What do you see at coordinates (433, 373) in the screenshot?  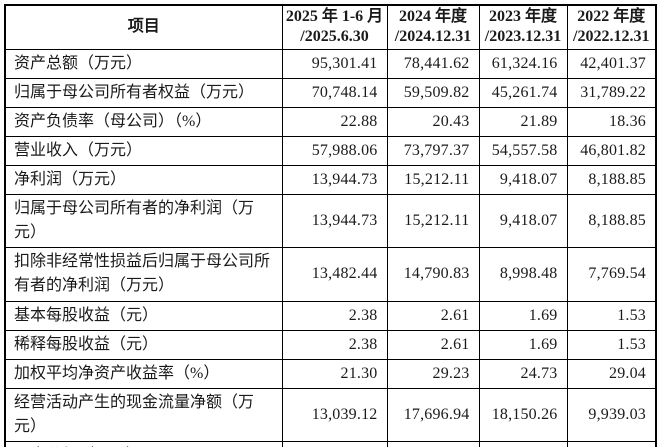 I see `cell-value: 29.23` at bounding box center [433, 373].